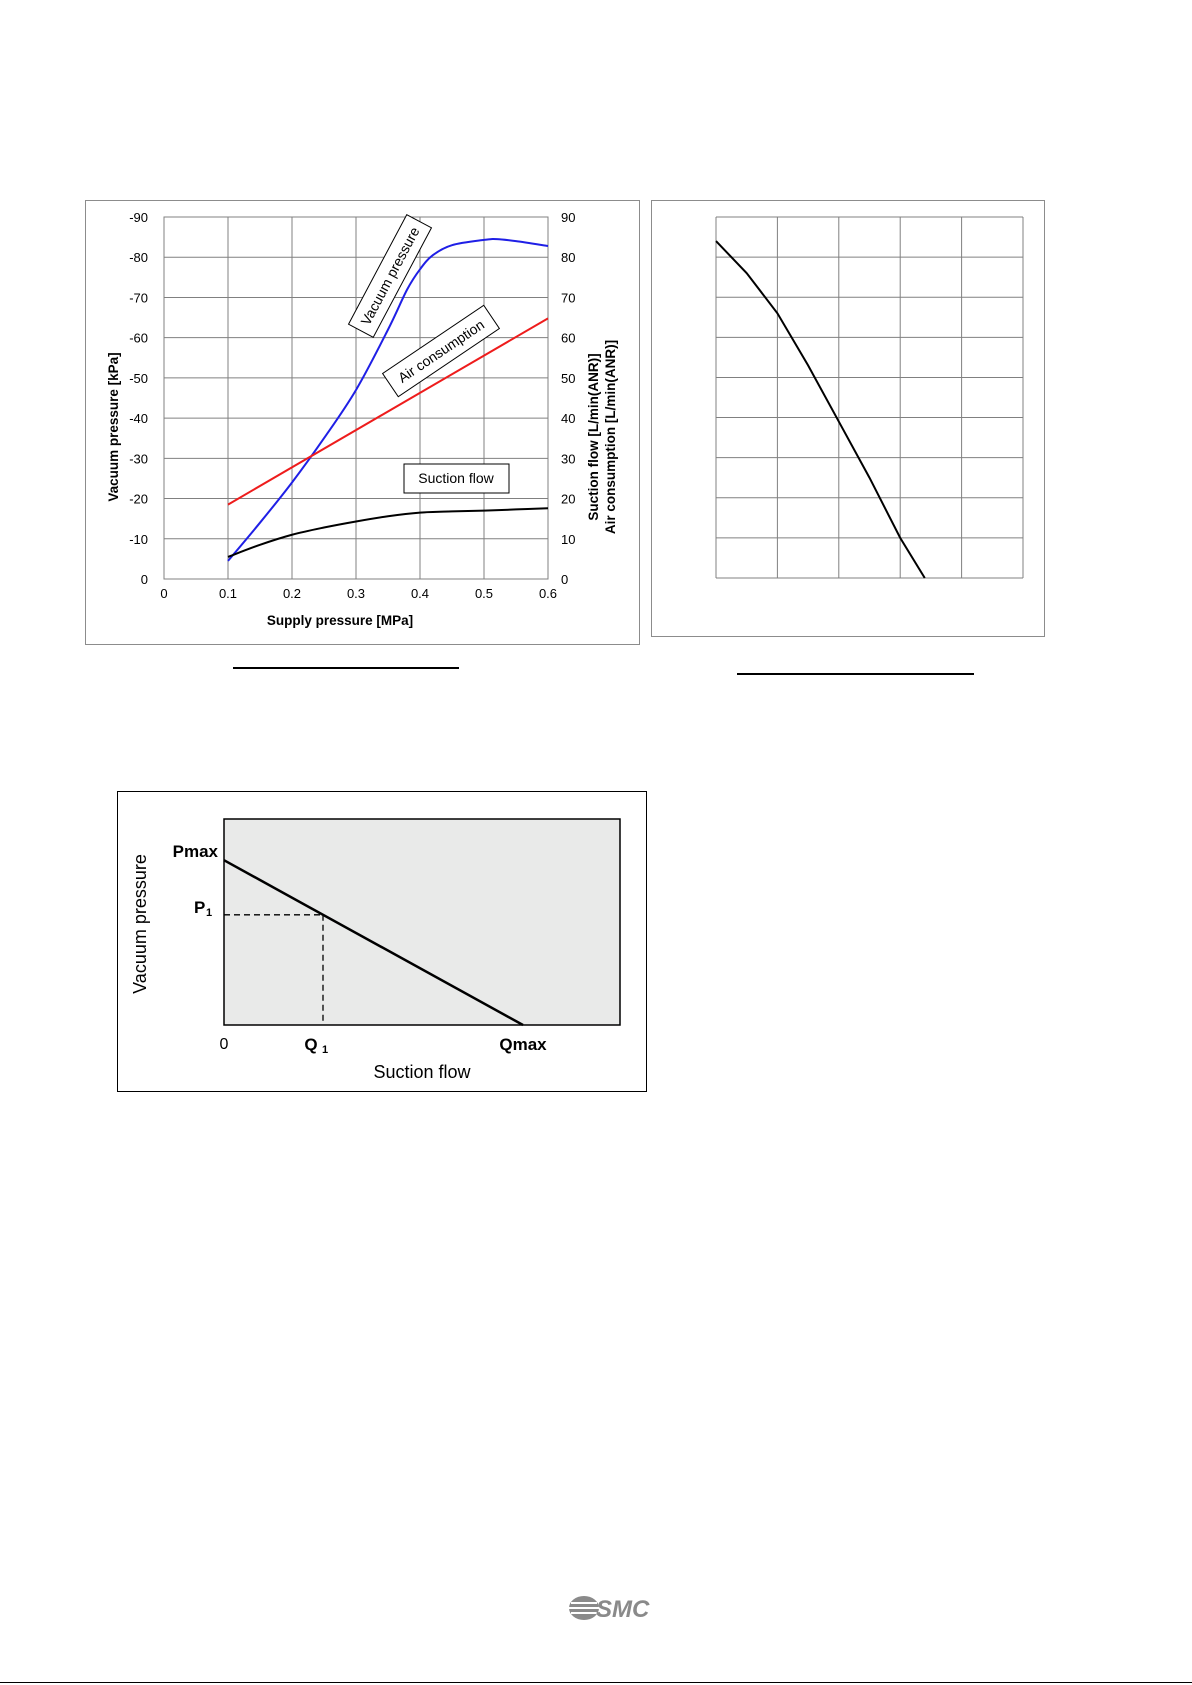 The height and width of the screenshot is (1685, 1192). I want to click on y-tick-label: -40, so click(138, 418).